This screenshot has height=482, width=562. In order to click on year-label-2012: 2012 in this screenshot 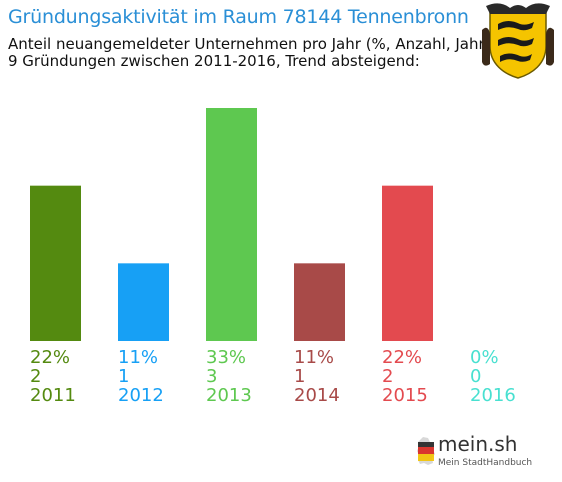, I will do `click(141, 395)`.